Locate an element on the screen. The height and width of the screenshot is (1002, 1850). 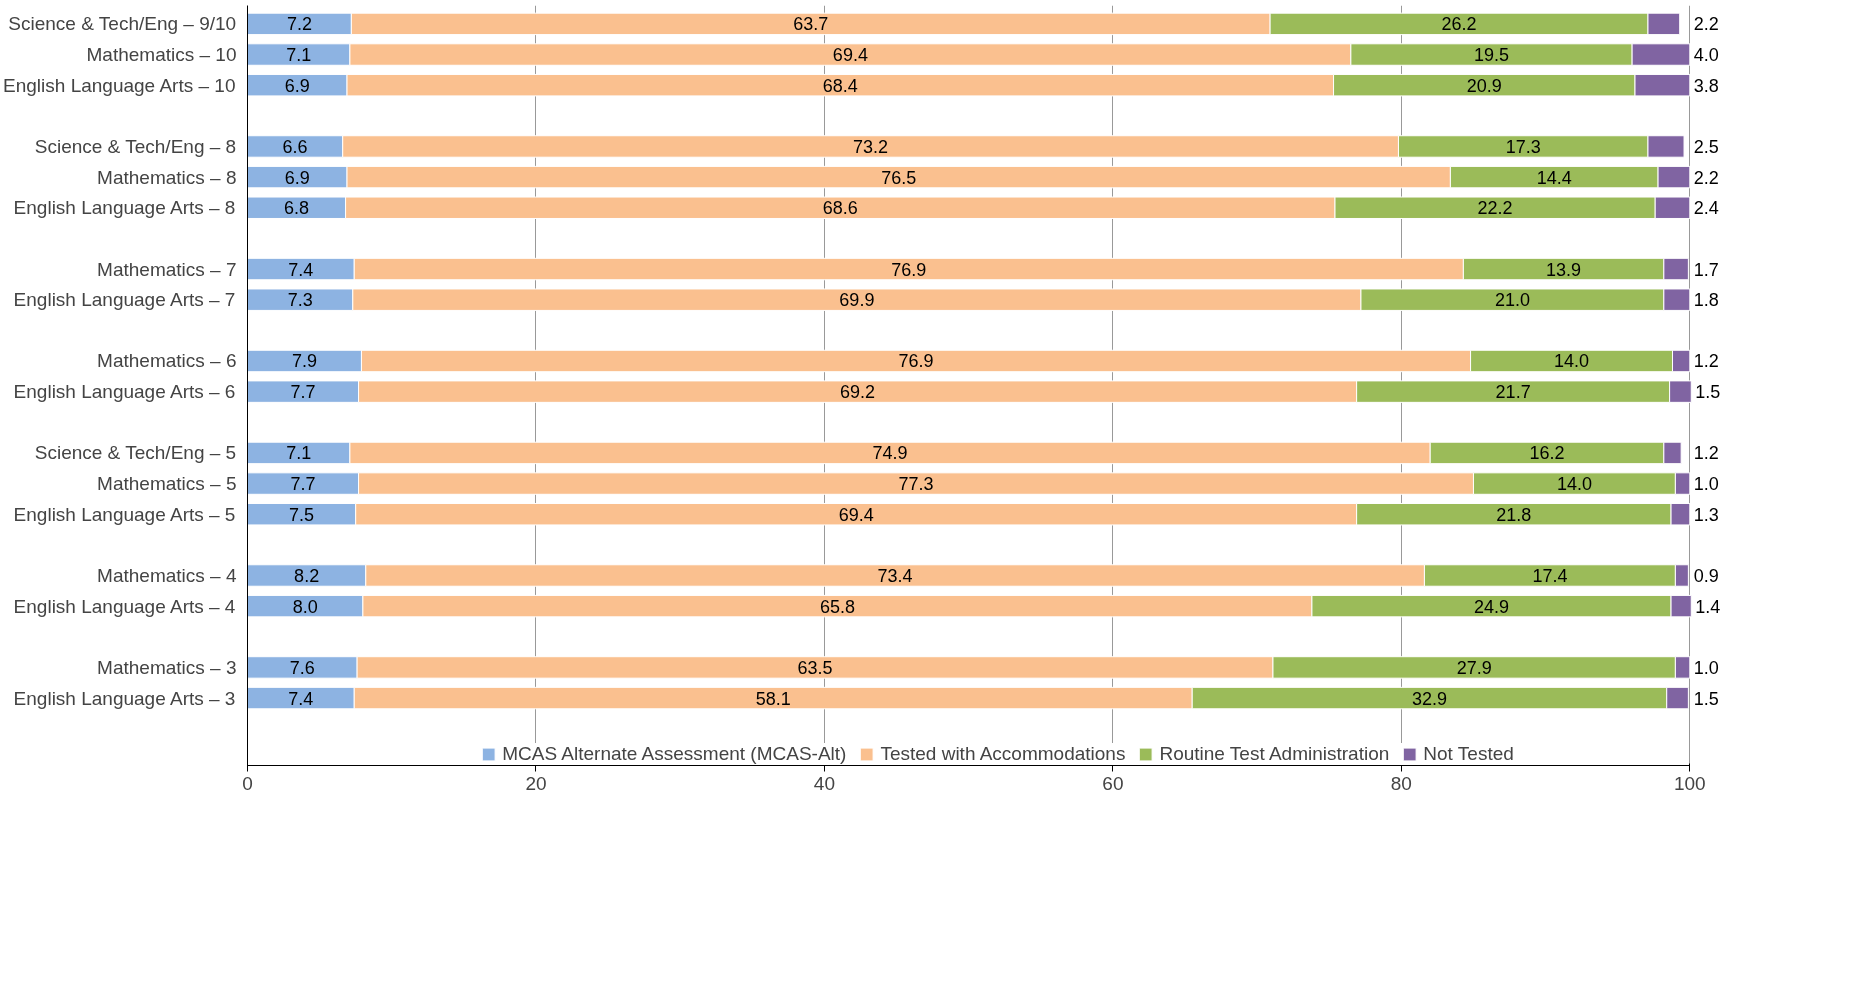
legend-label: Tested with Accommodations is located at coordinates (1003, 754).